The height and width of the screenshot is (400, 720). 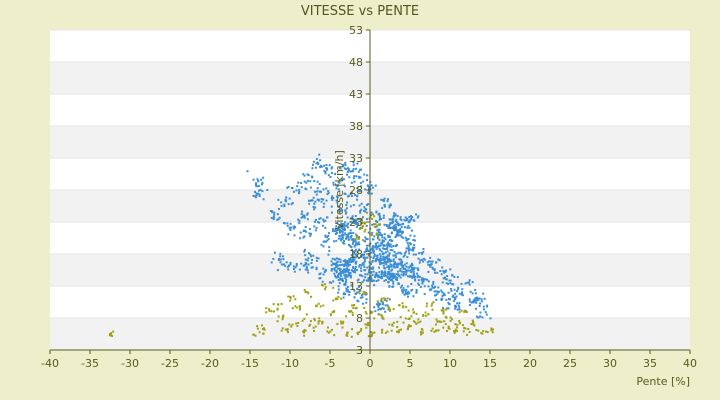 What do you see at coordinates (360, 11) in the screenshot?
I see `chart-title: VITESSE vs PENTE` at bounding box center [360, 11].